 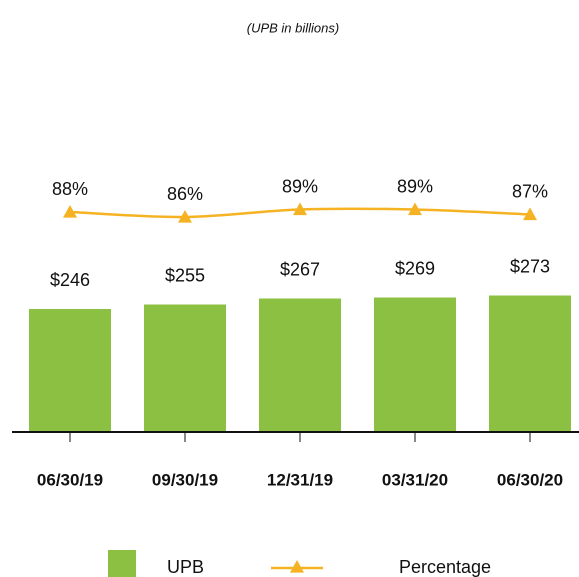 What do you see at coordinates (300, 479) in the screenshot?
I see `x-tick-label: 12/31/19` at bounding box center [300, 479].